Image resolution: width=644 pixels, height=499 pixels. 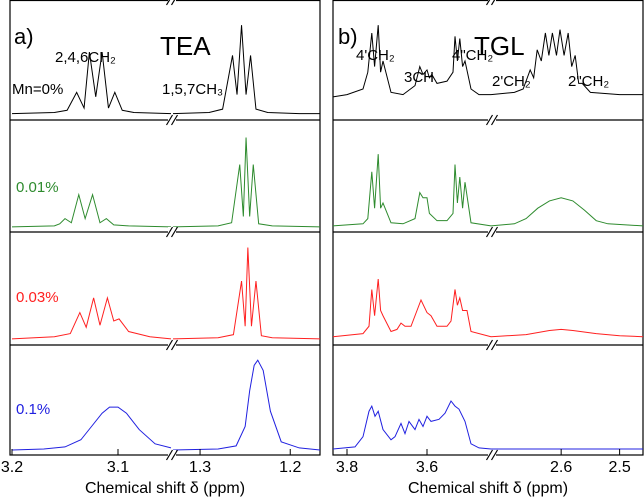 I want to click on panel-title: TGL, so click(x=499, y=46).